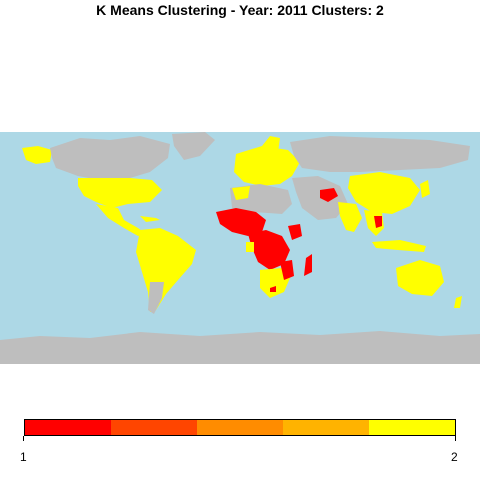 Image resolution: width=480 pixels, height=480 pixels. Describe the element at coordinates (269, 250) in the screenshot. I see `central-africa-region` at that location.